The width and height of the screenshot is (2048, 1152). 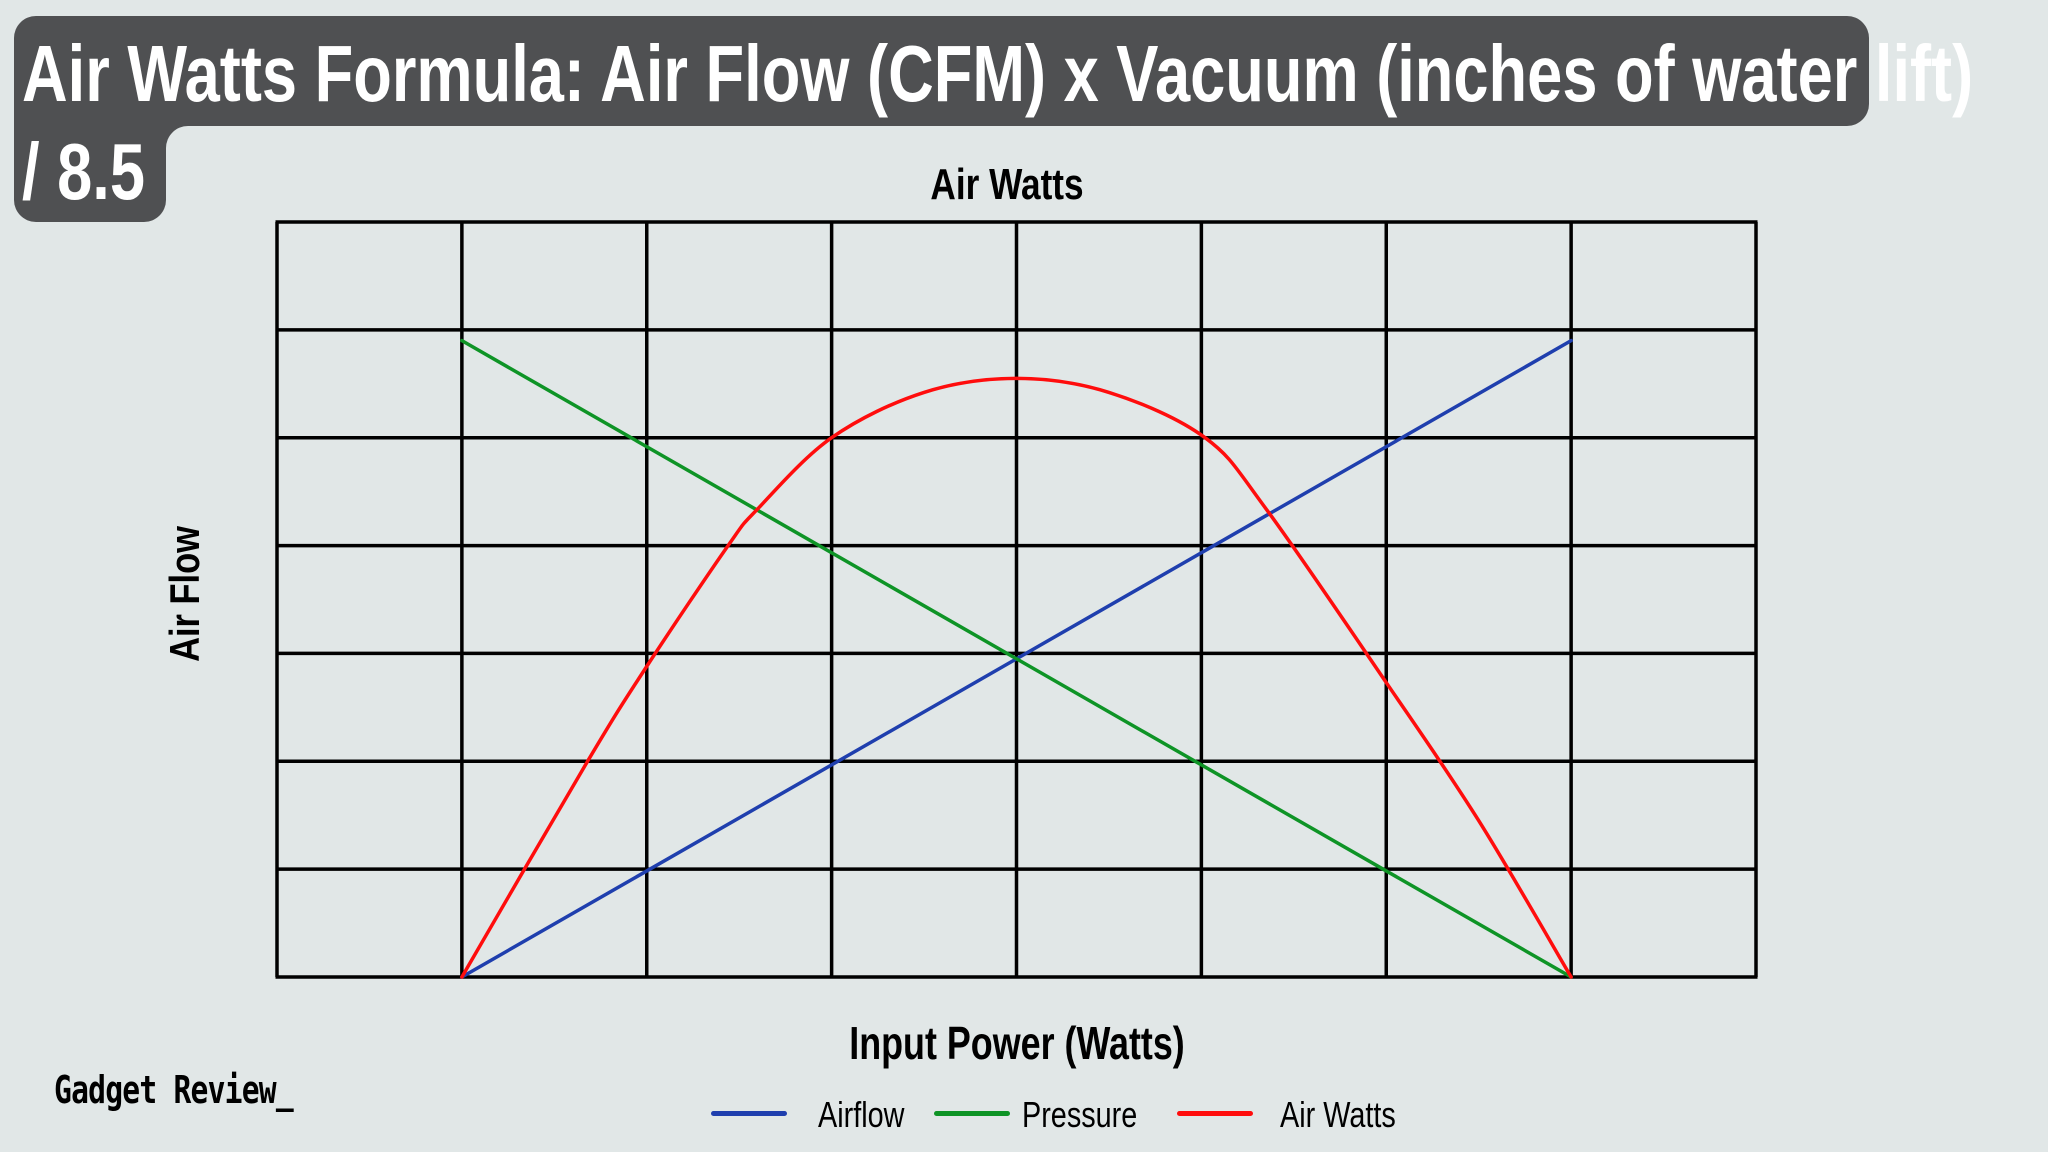 I want to click on title-banner-continuation, so click(x=90, y=170).